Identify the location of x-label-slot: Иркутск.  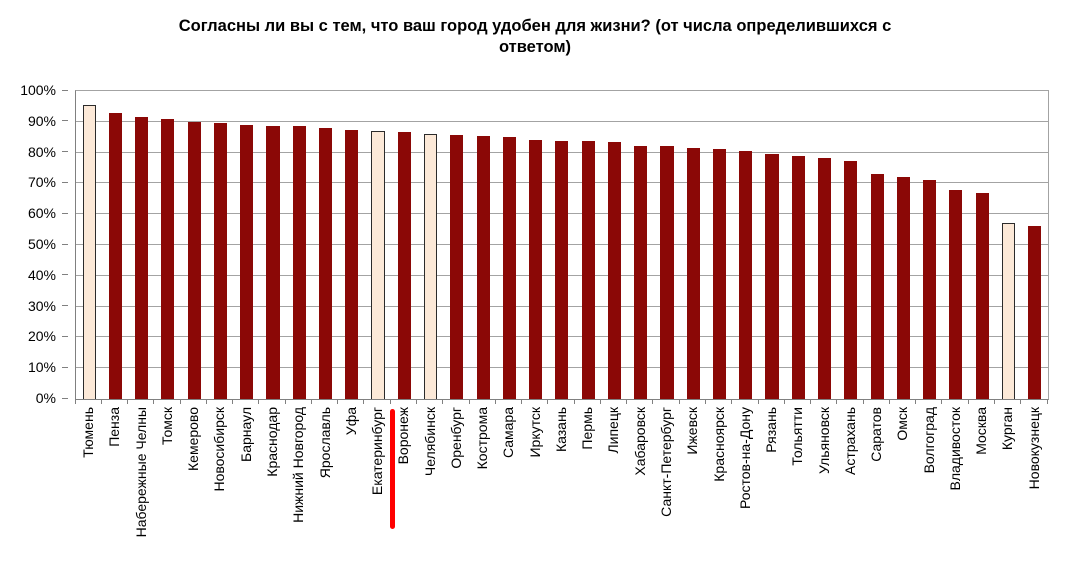
(535, 492).